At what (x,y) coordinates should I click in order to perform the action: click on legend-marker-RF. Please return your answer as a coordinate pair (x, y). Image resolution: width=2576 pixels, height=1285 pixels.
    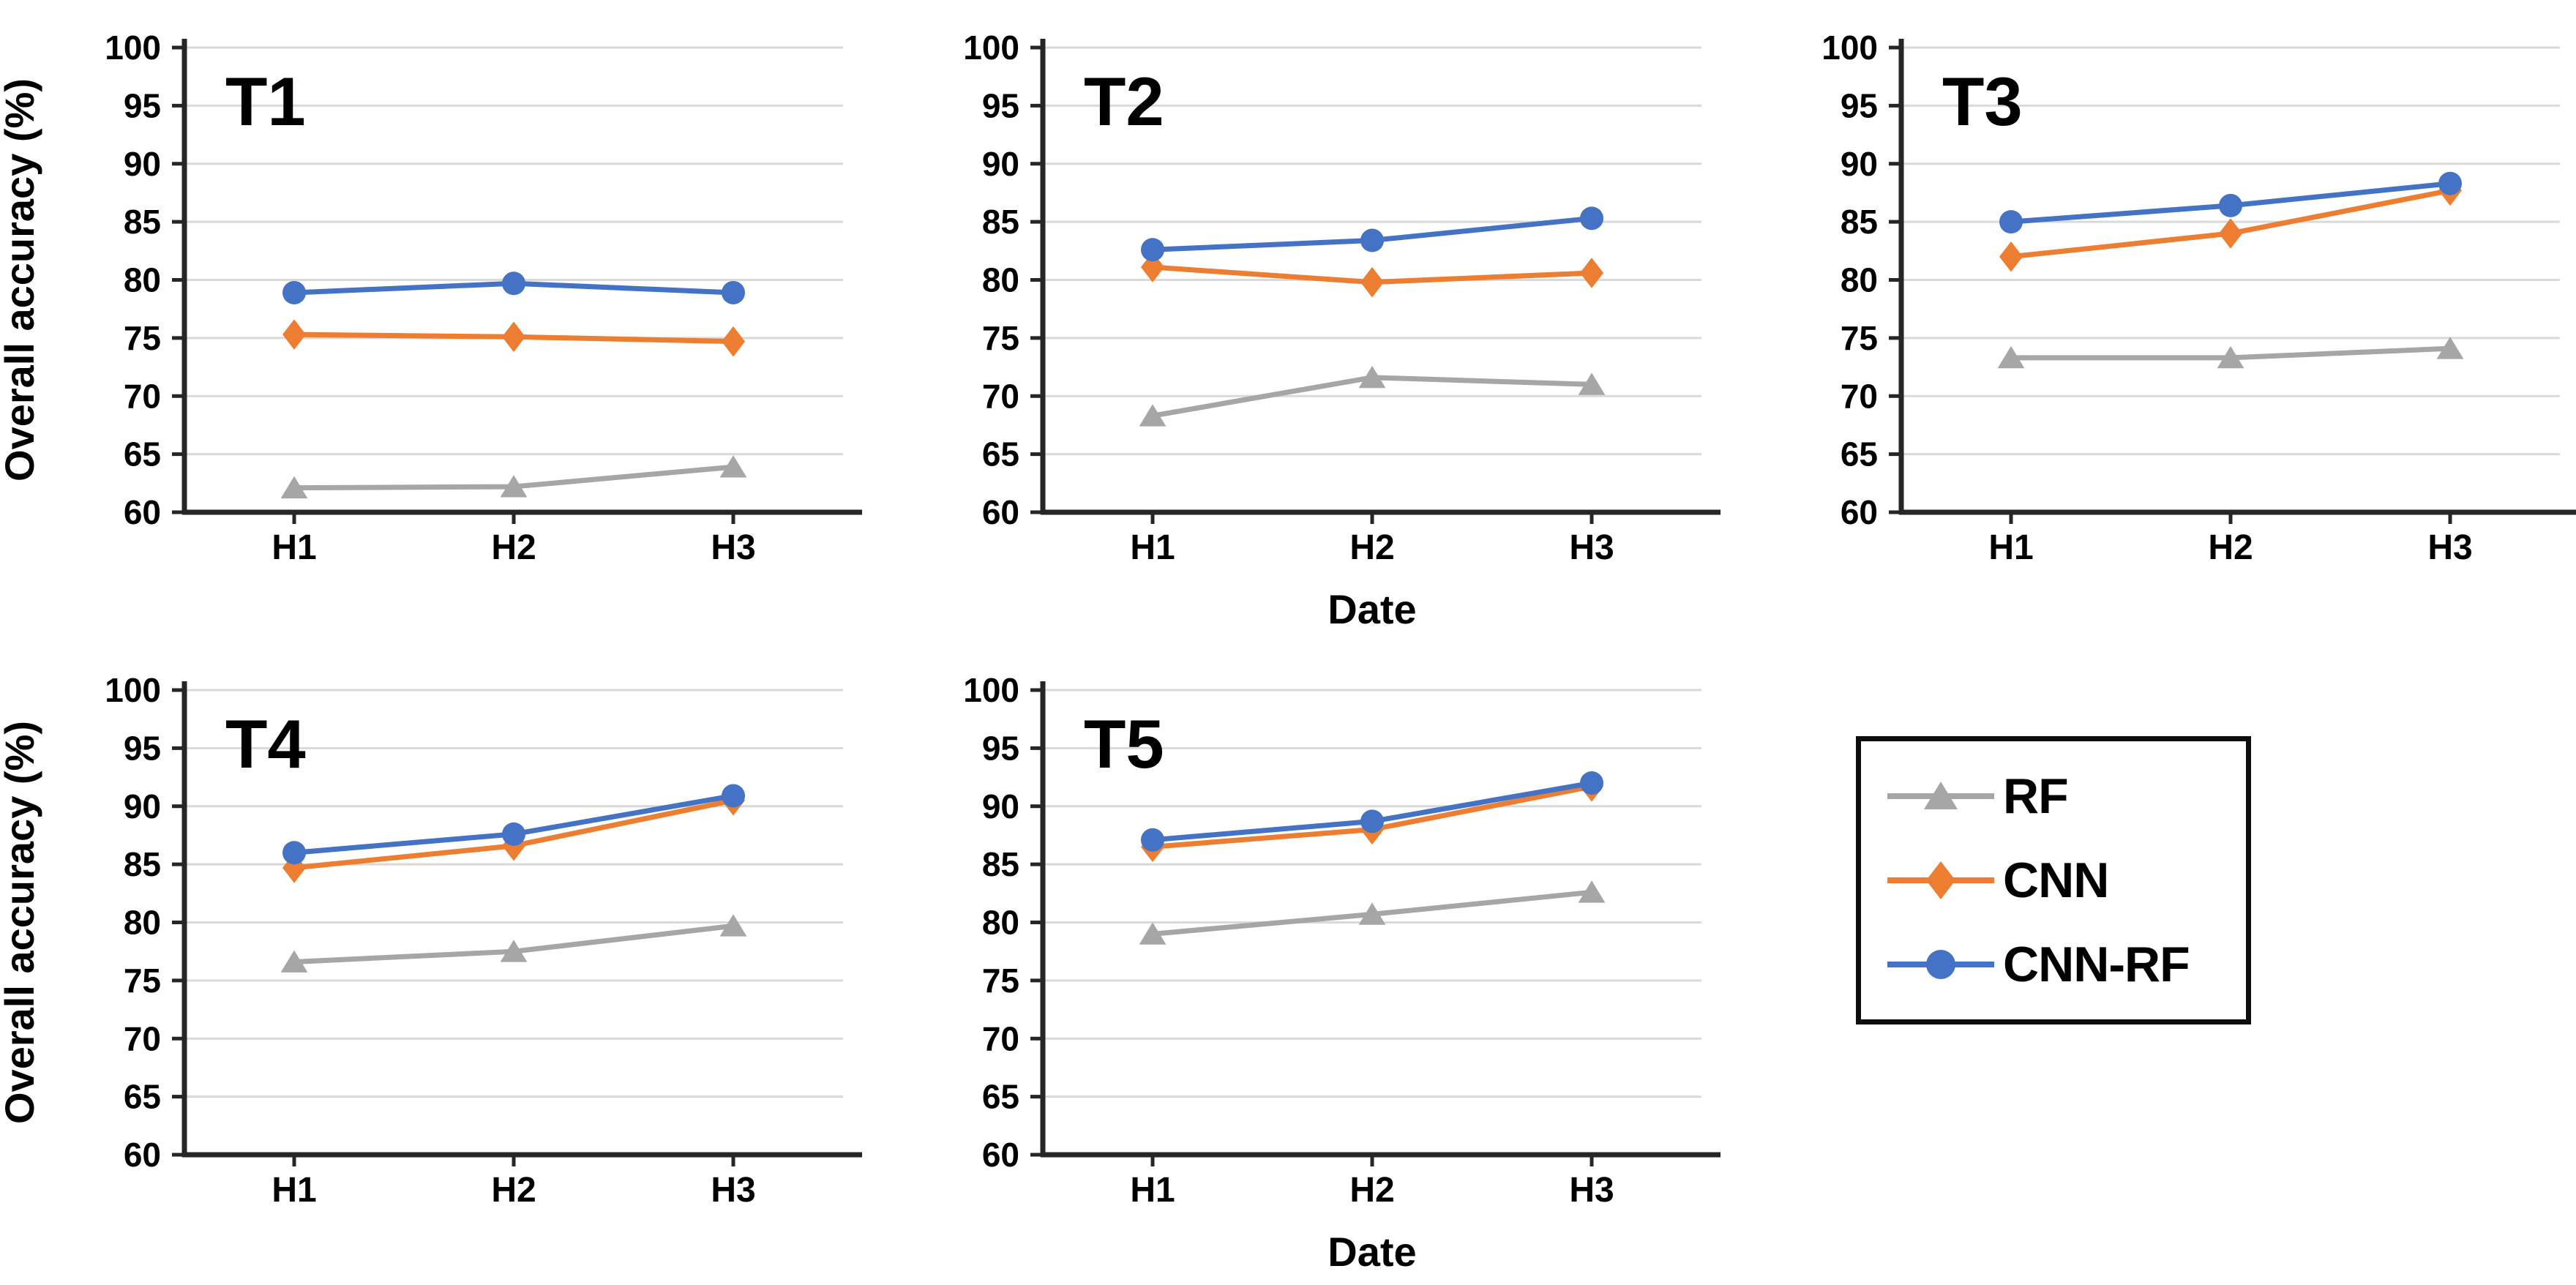
    Looking at the image, I should click on (1941, 795).